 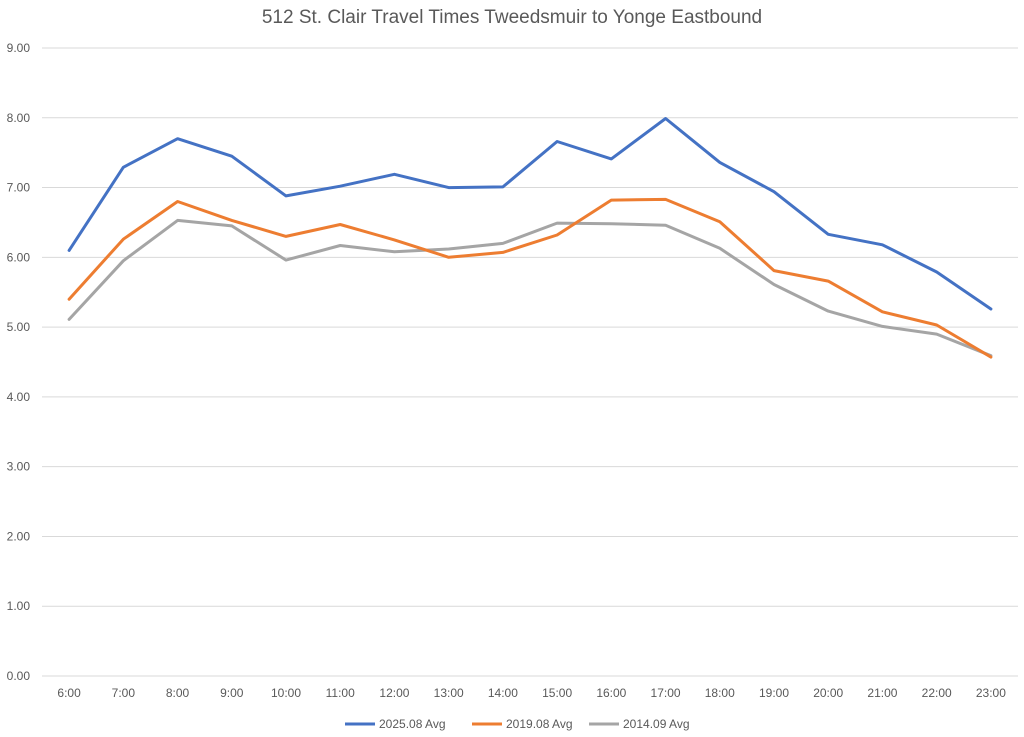 What do you see at coordinates (991, 693) in the screenshot?
I see `x-tick-label: 23:00` at bounding box center [991, 693].